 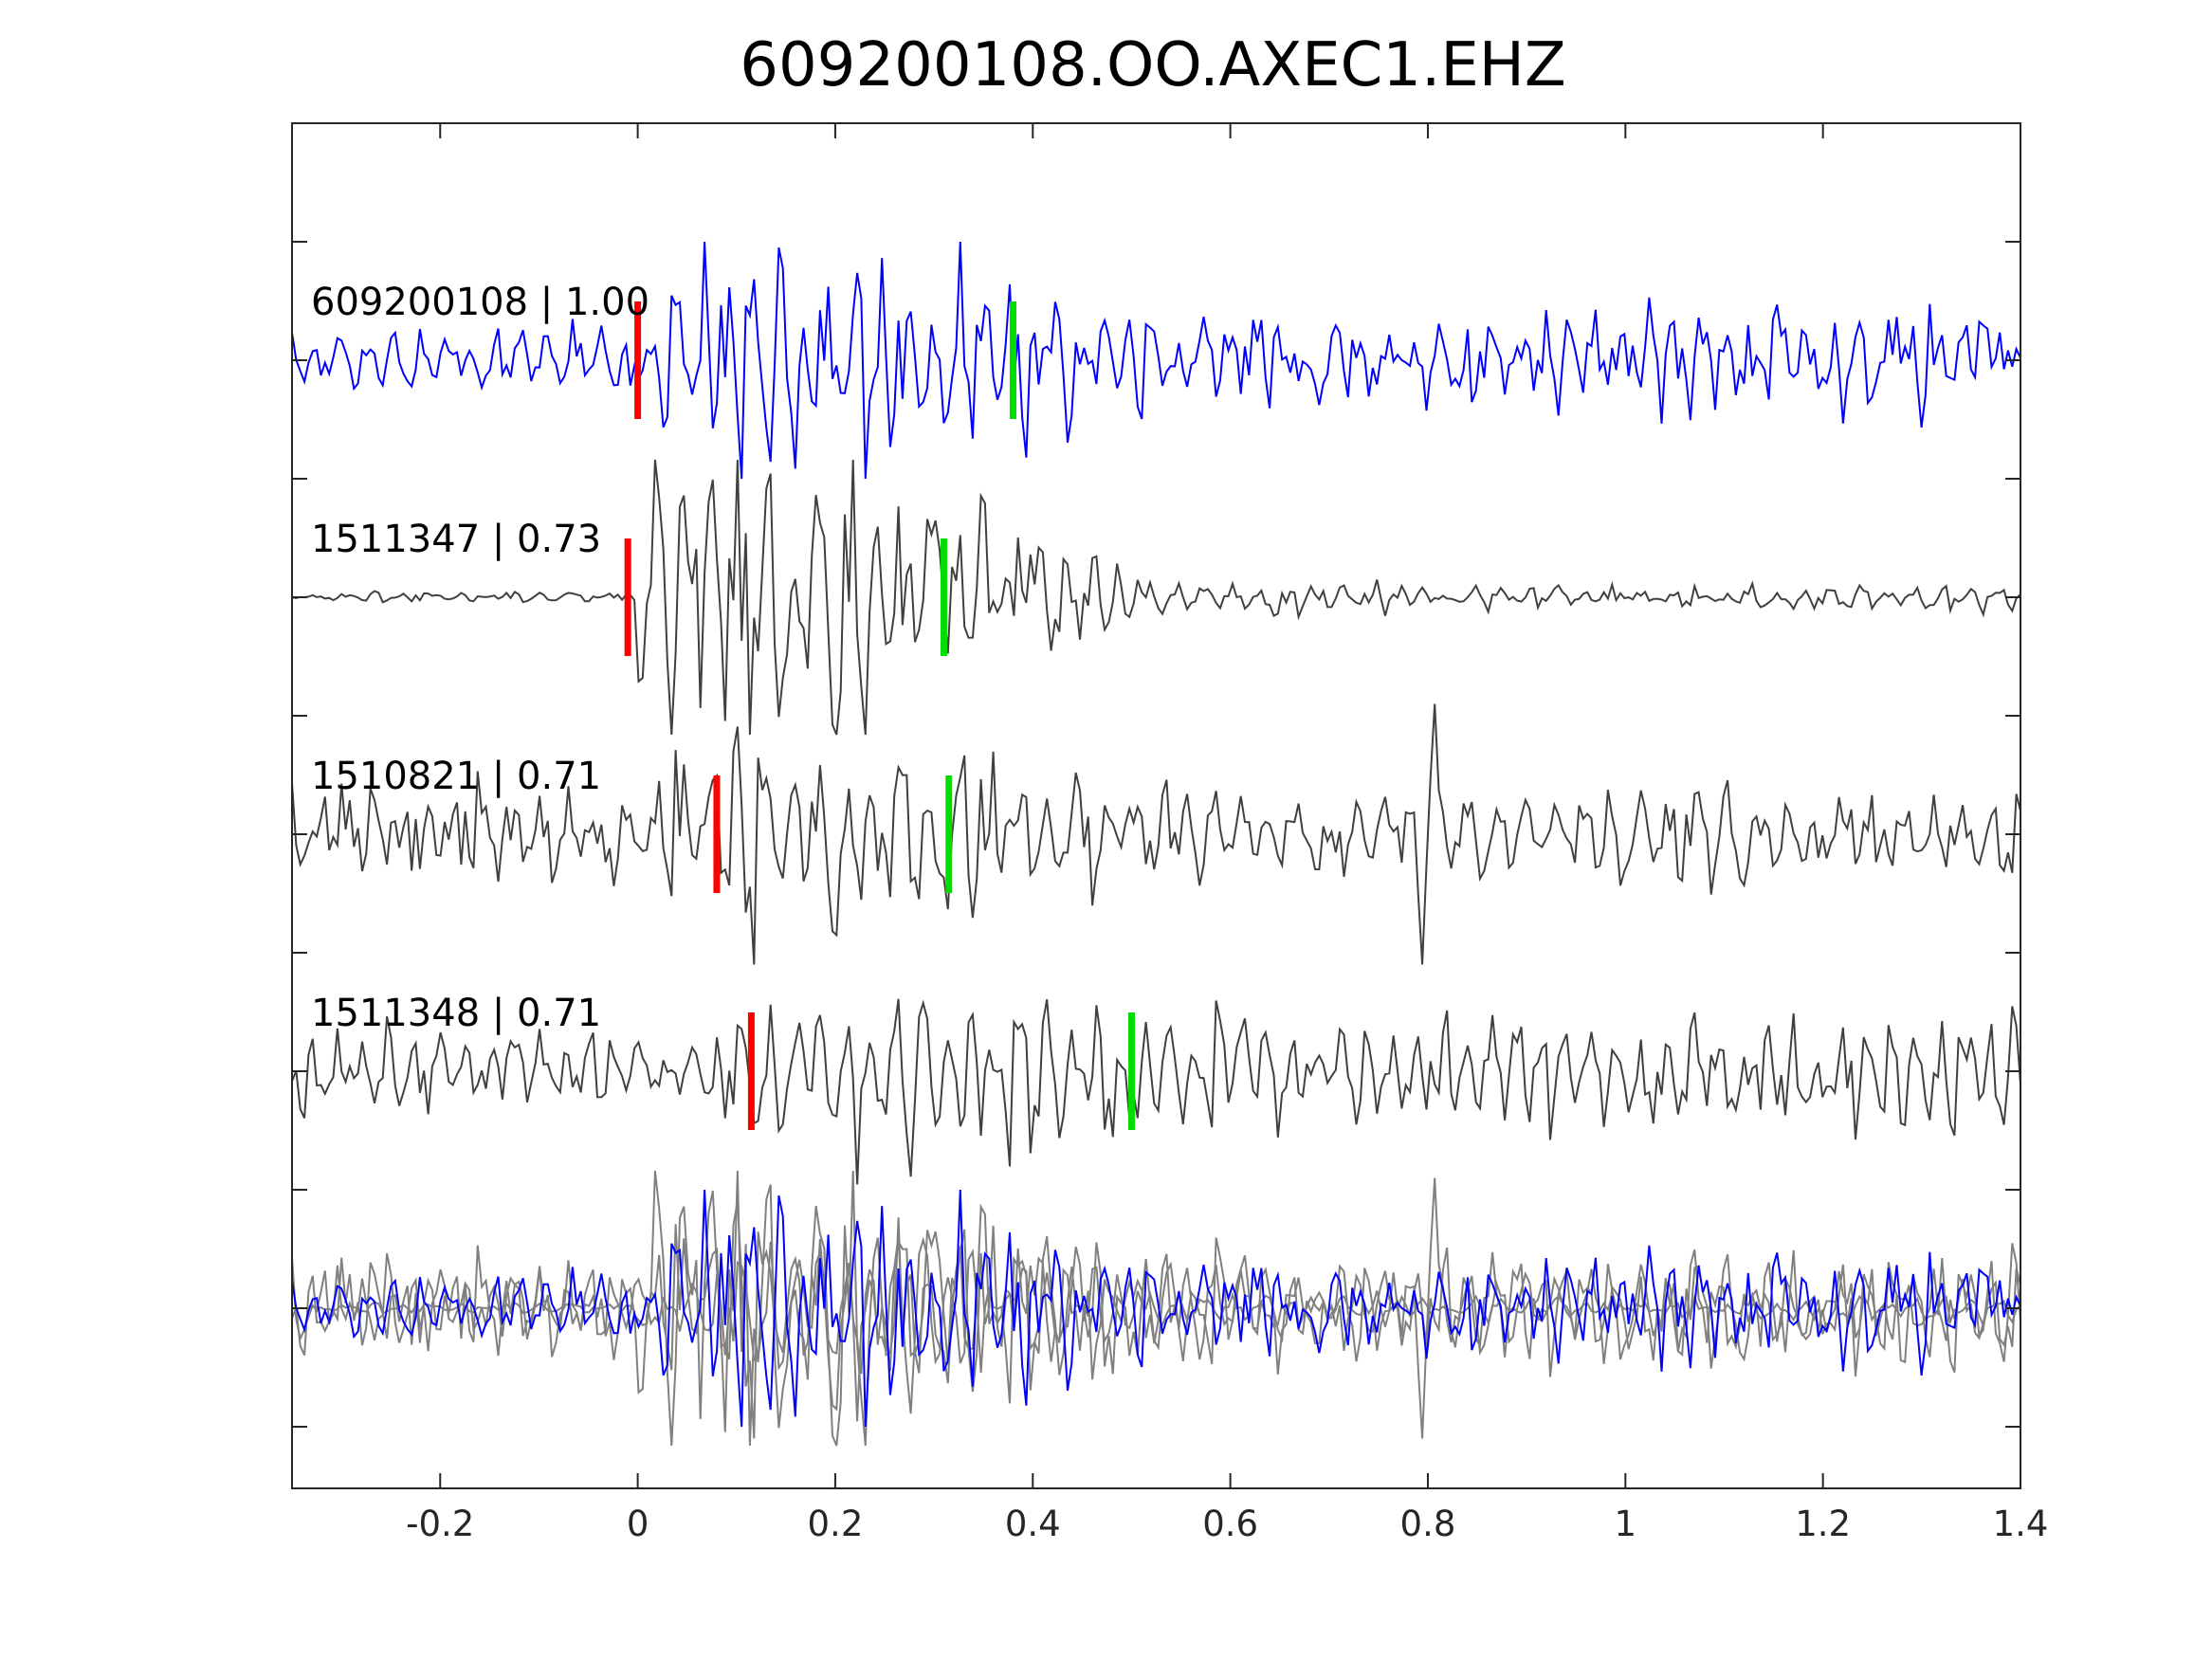 I want to click on trace-label: 1511347 | 0.73, so click(x=456, y=539).